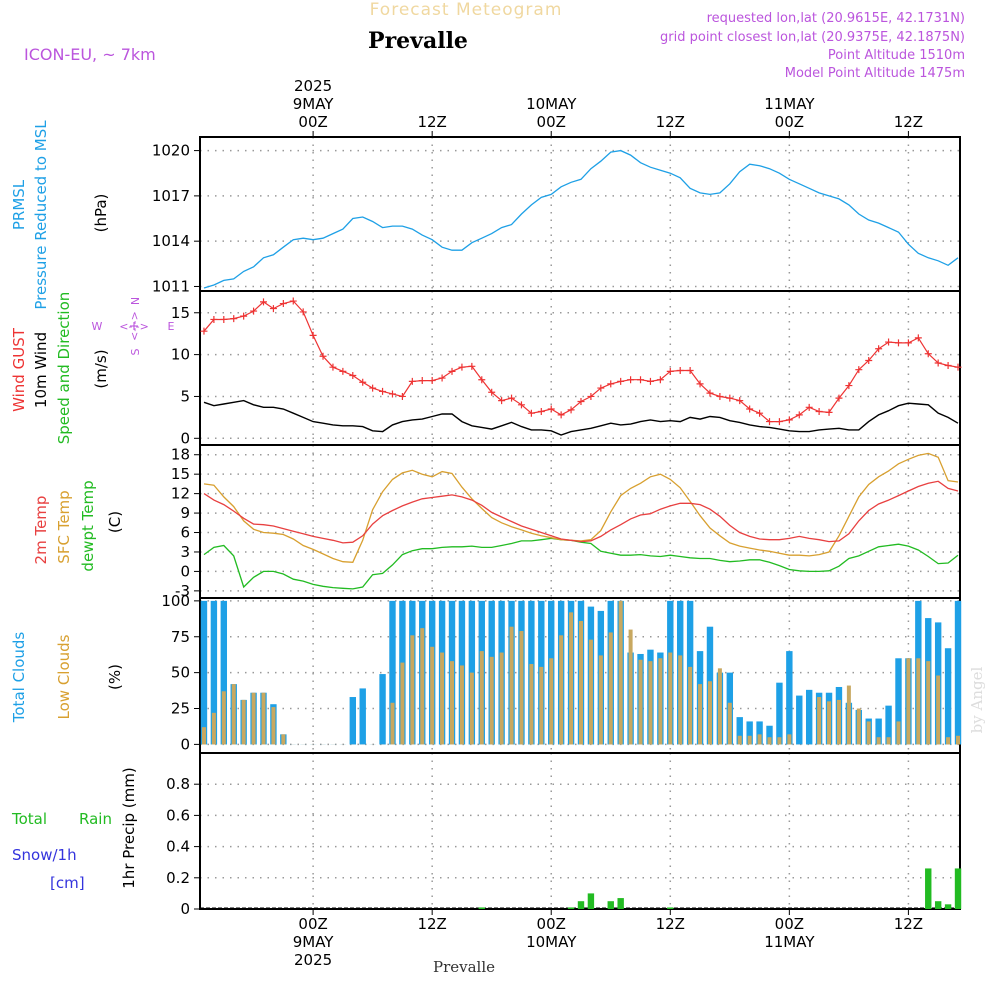 Image resolution: width=1000 pixels, height=1000 pixels. Describe the element at coordinates (581, 219) in the screenshot. I see `pressure-line` at that location.